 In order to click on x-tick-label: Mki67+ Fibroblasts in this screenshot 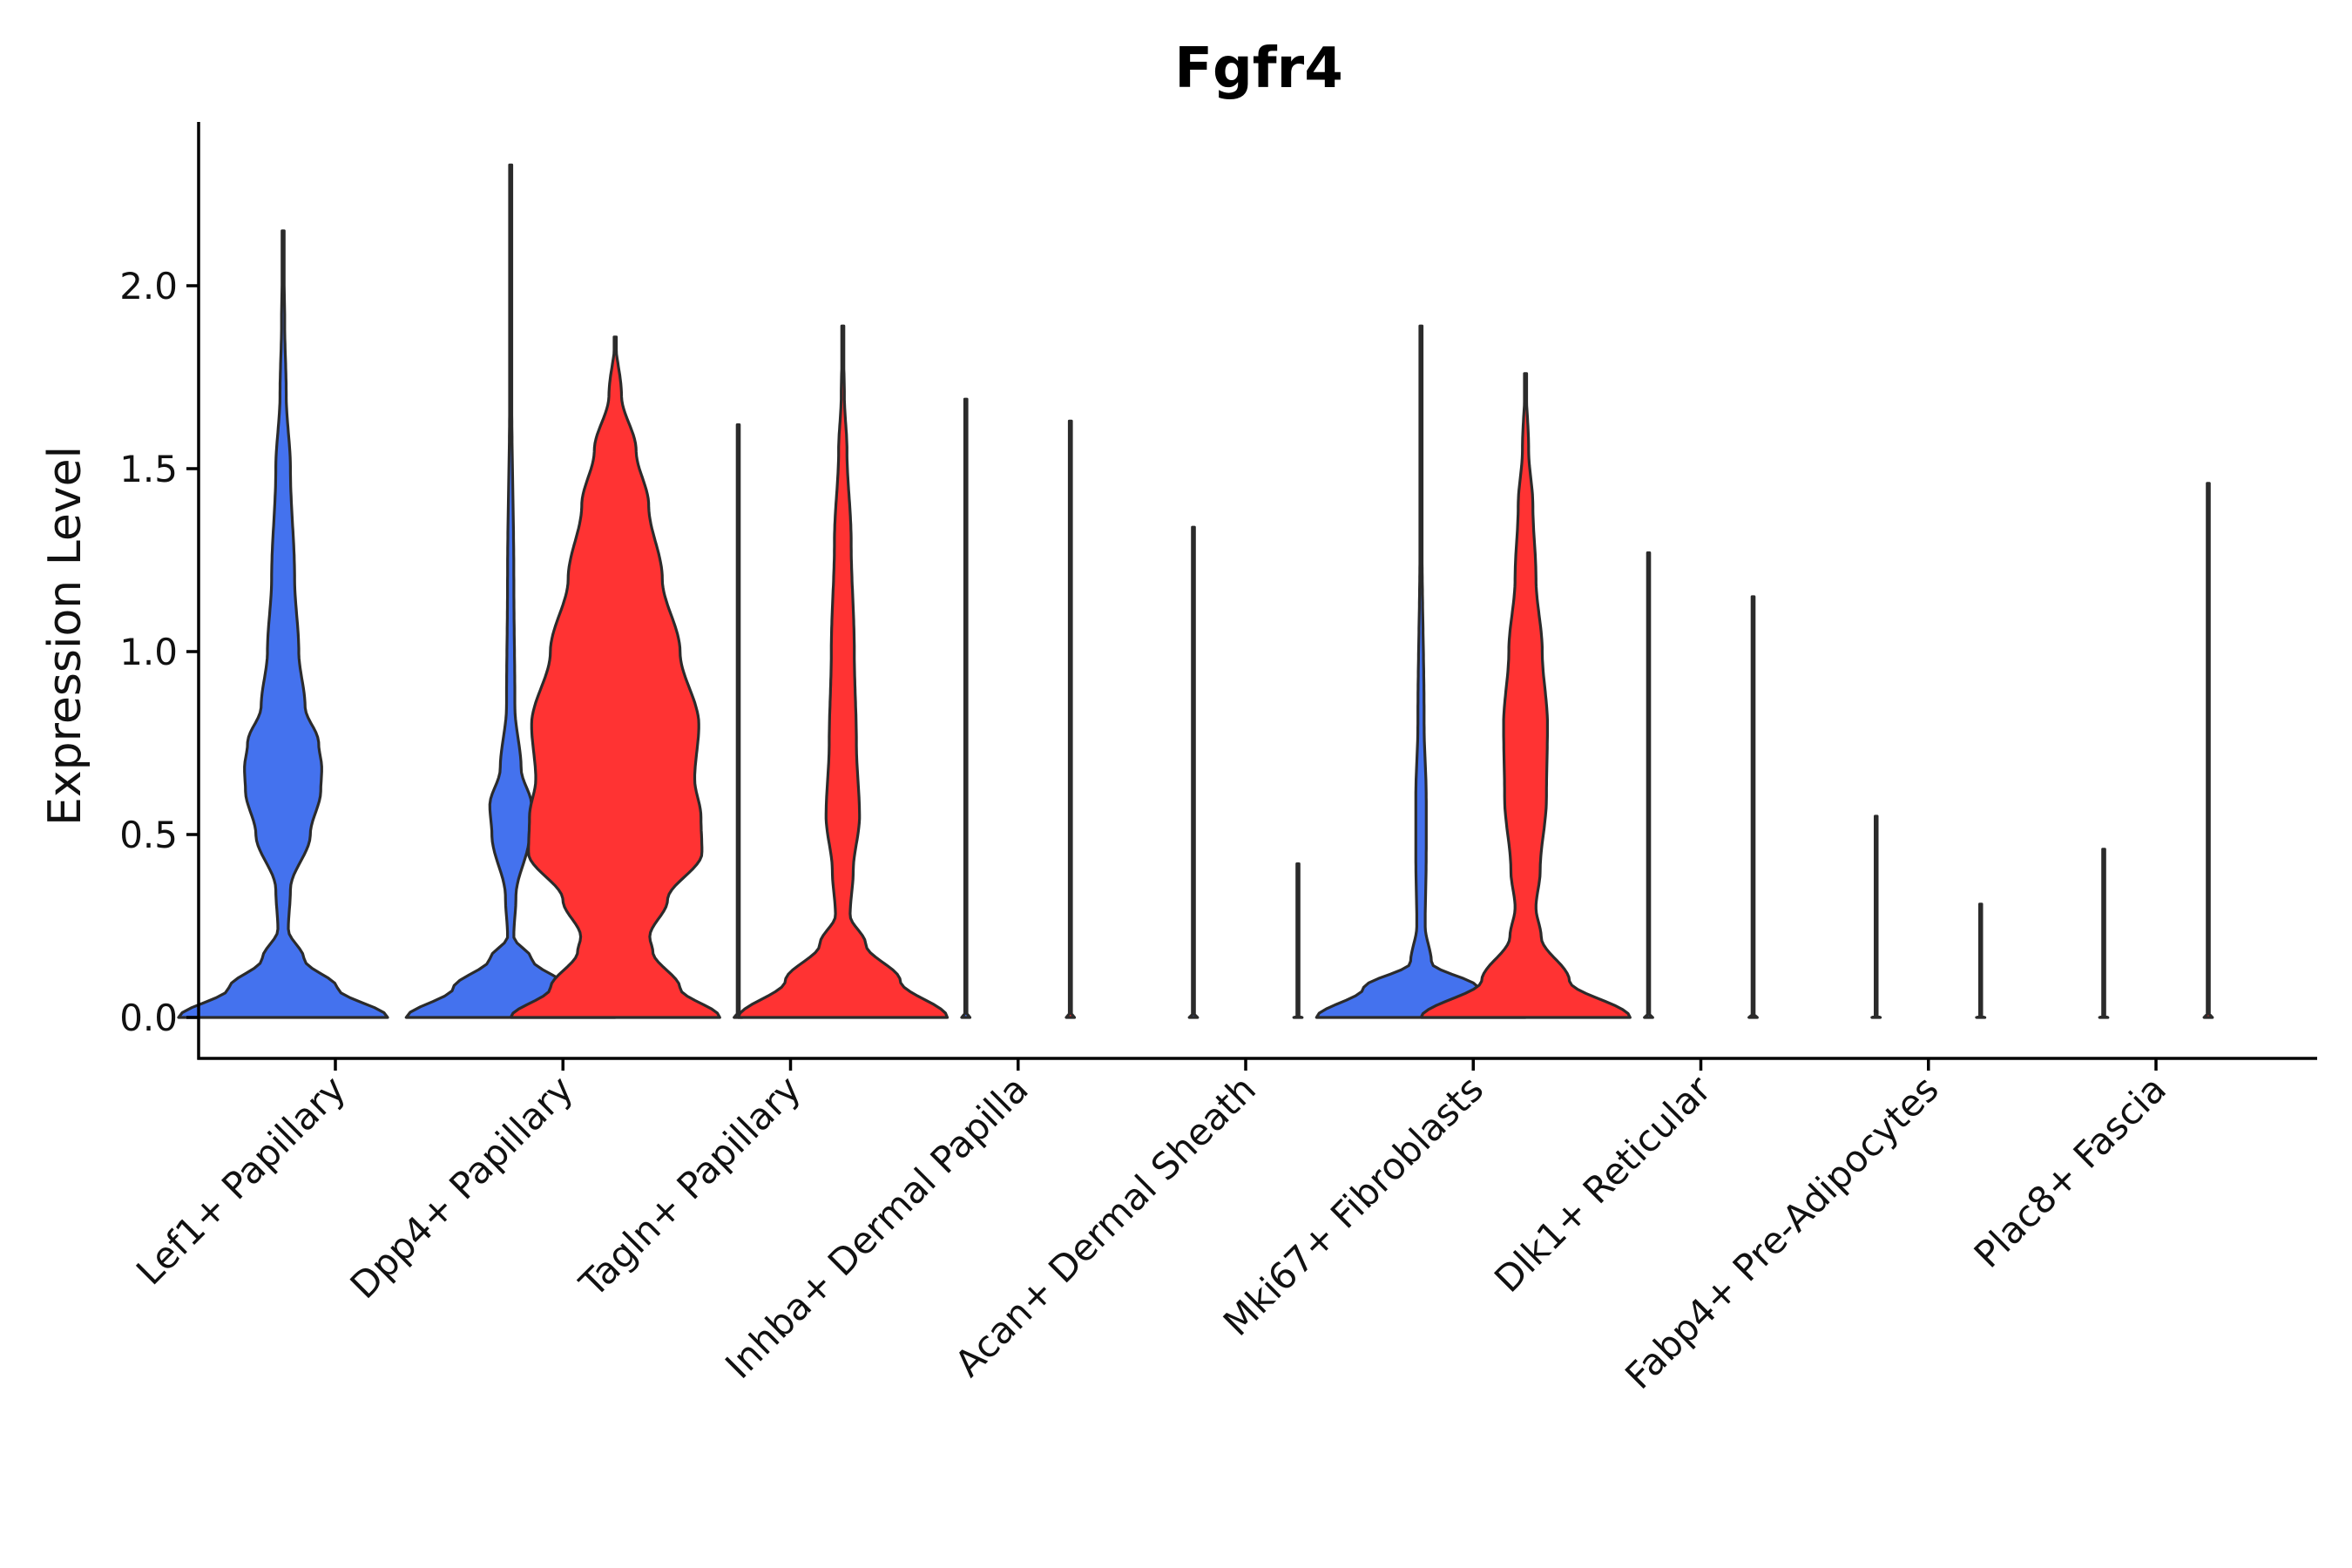, I will do `click(1353, 1205)`.